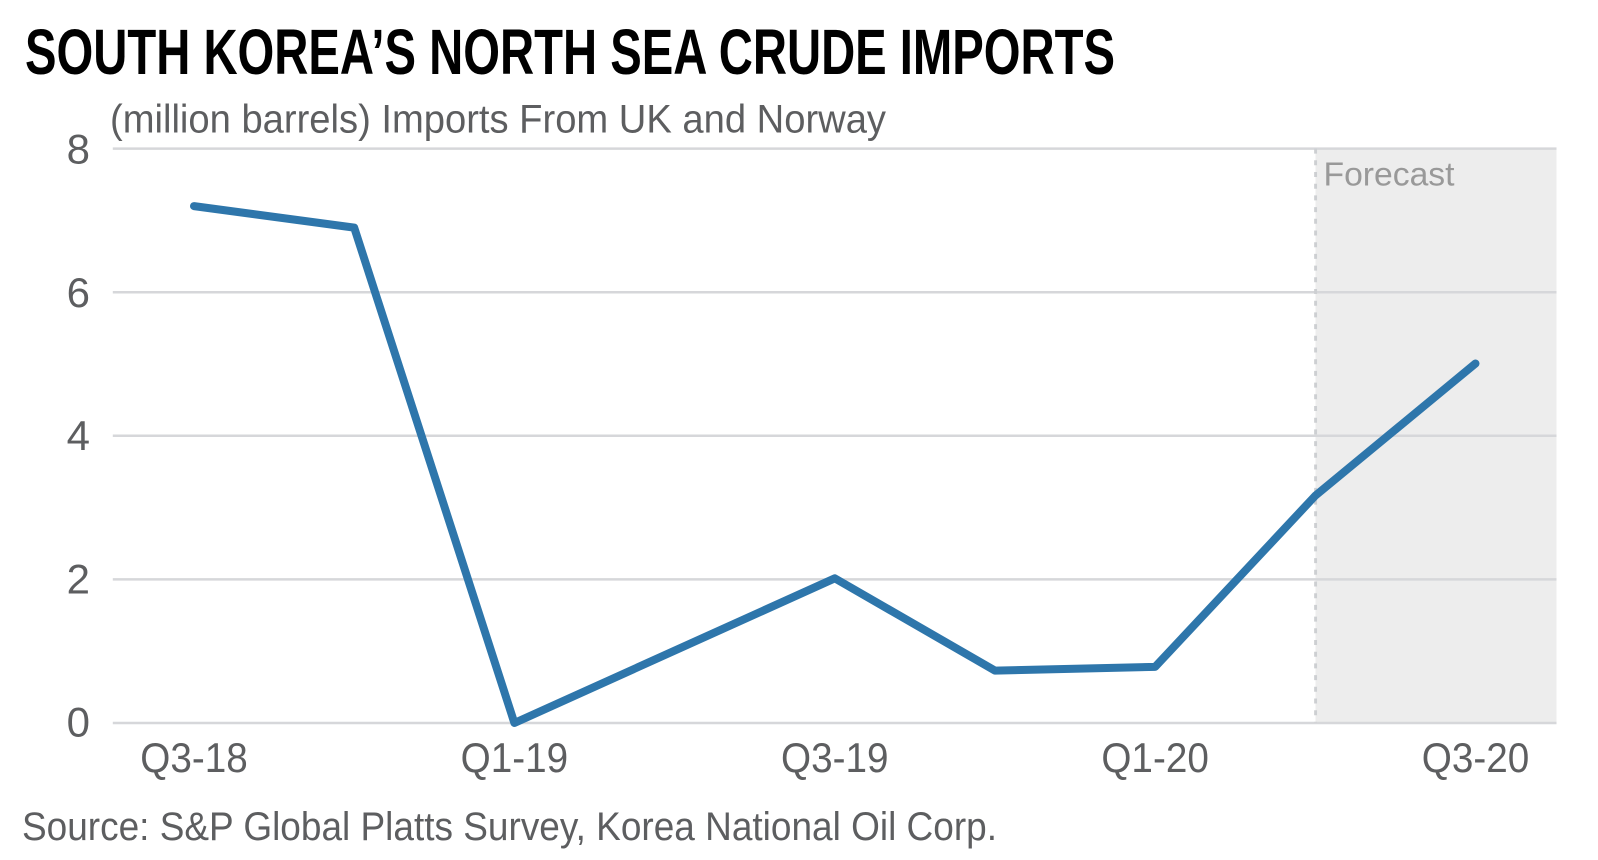  Describe the element at coordinates (1476, 757) in the screenshot. I see `svg-text: Q3-20` at that location.